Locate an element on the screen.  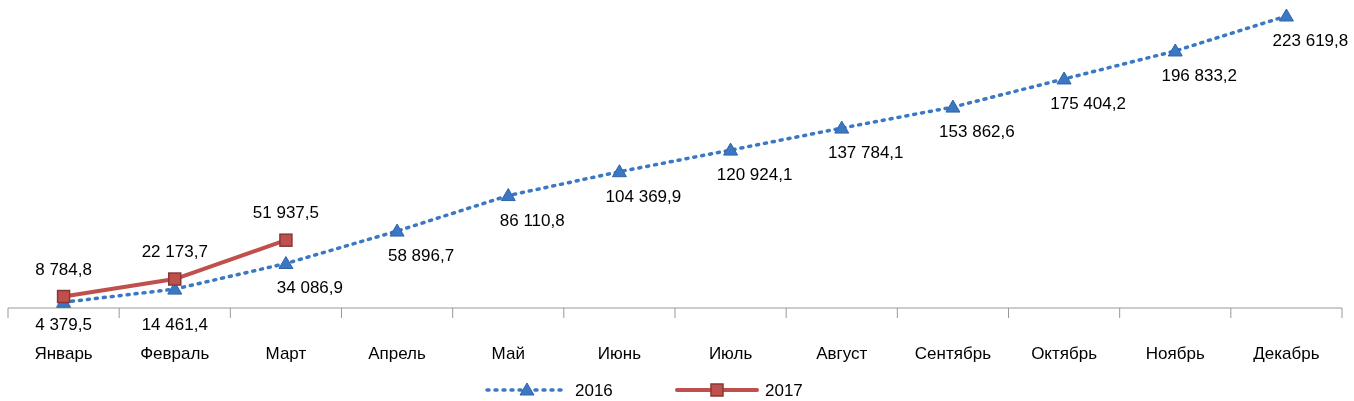
data-label: 34 086,9 is located at coordinates (310, 288).